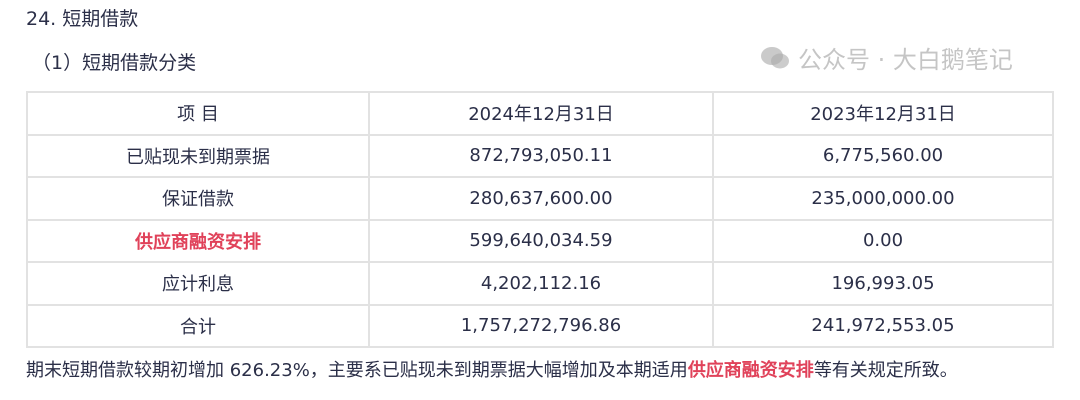 Image resolution: width=1080 pixels, height=400 pixels. I want to click on row-2024: 4,202,112.16, so click(541, 283).